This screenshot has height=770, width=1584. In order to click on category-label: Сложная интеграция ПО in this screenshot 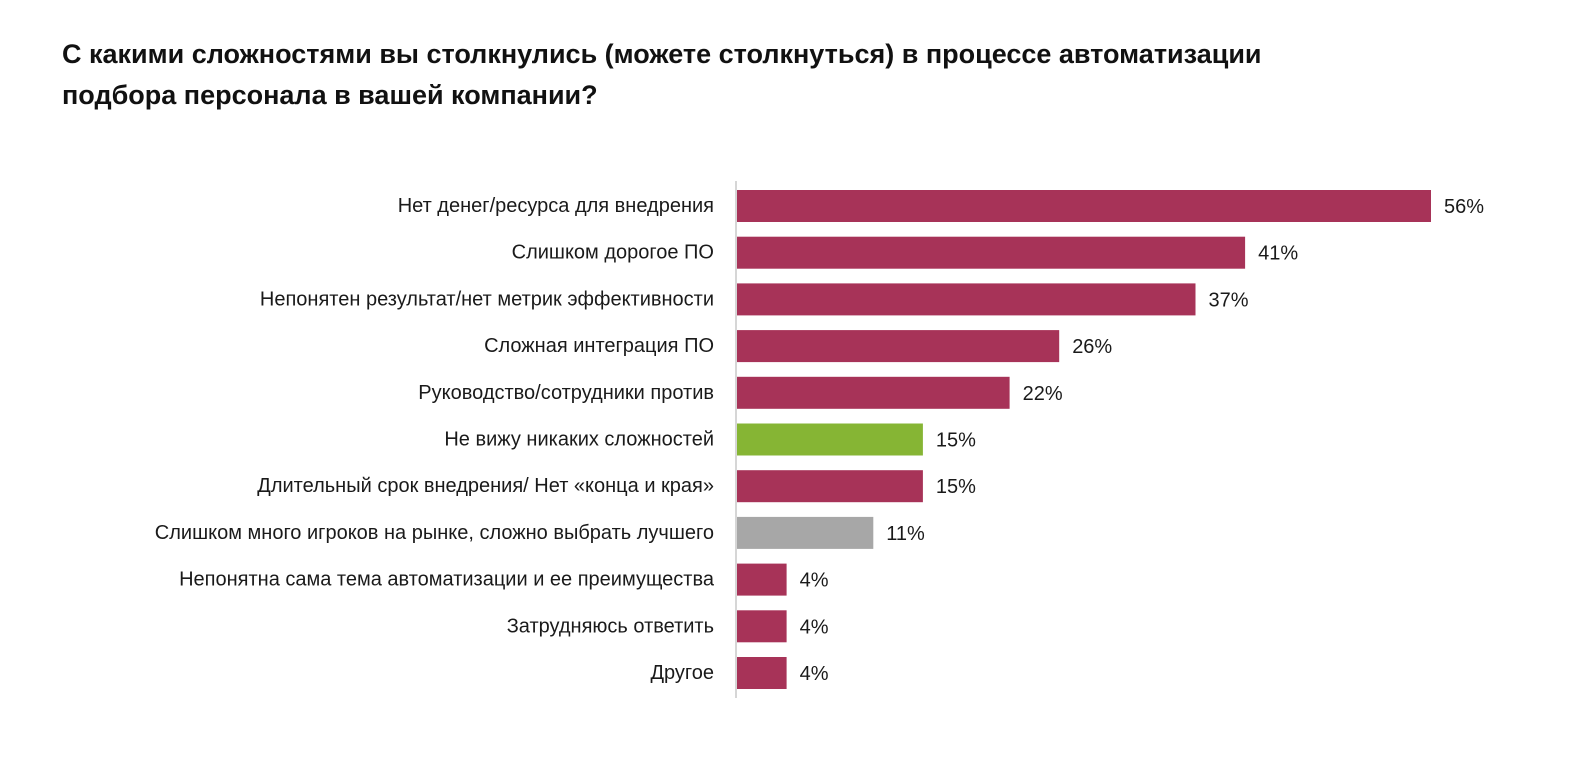, I will do `click(599, 346)`.